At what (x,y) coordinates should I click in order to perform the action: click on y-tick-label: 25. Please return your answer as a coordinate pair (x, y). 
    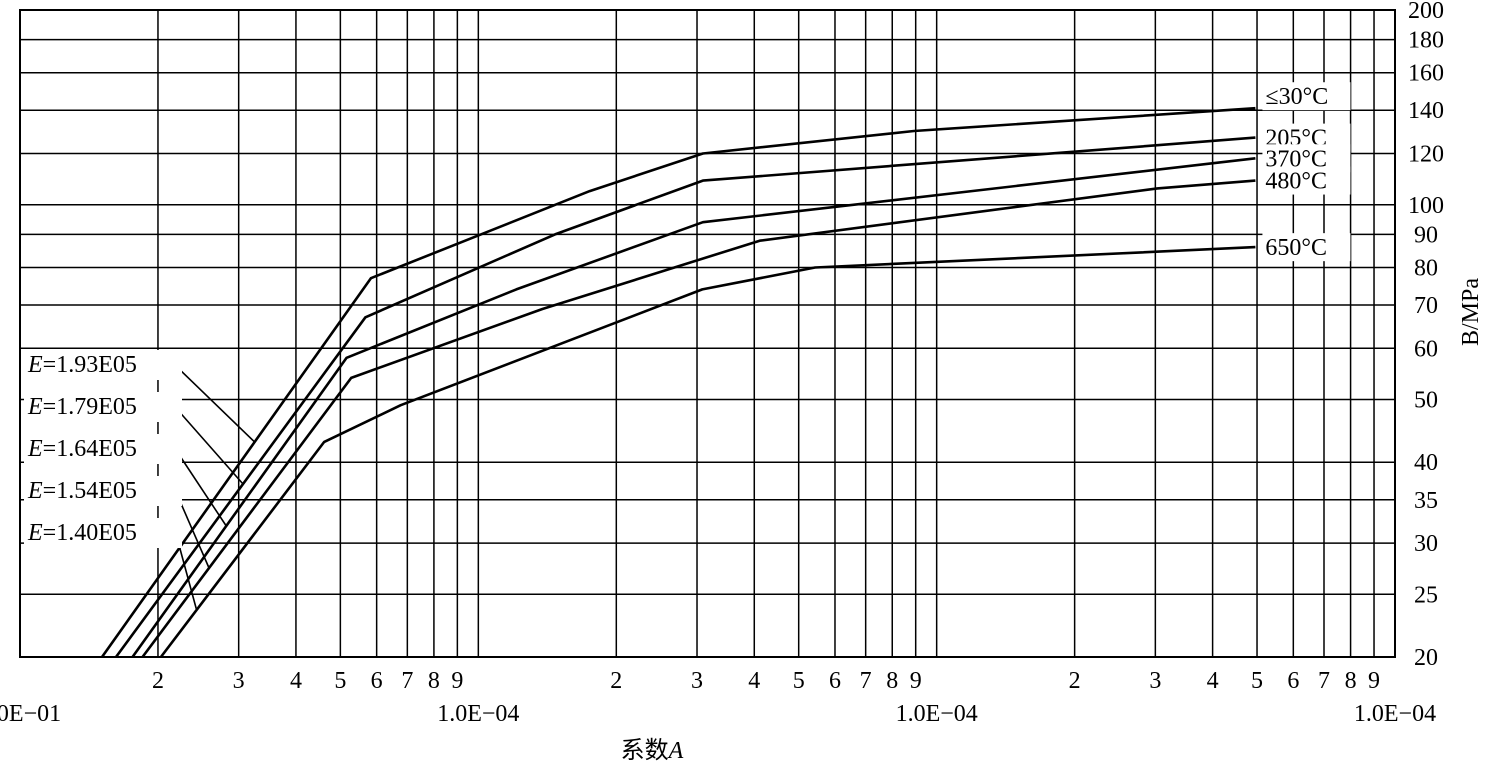
    Looking at the image, I should click on (1426, 595).